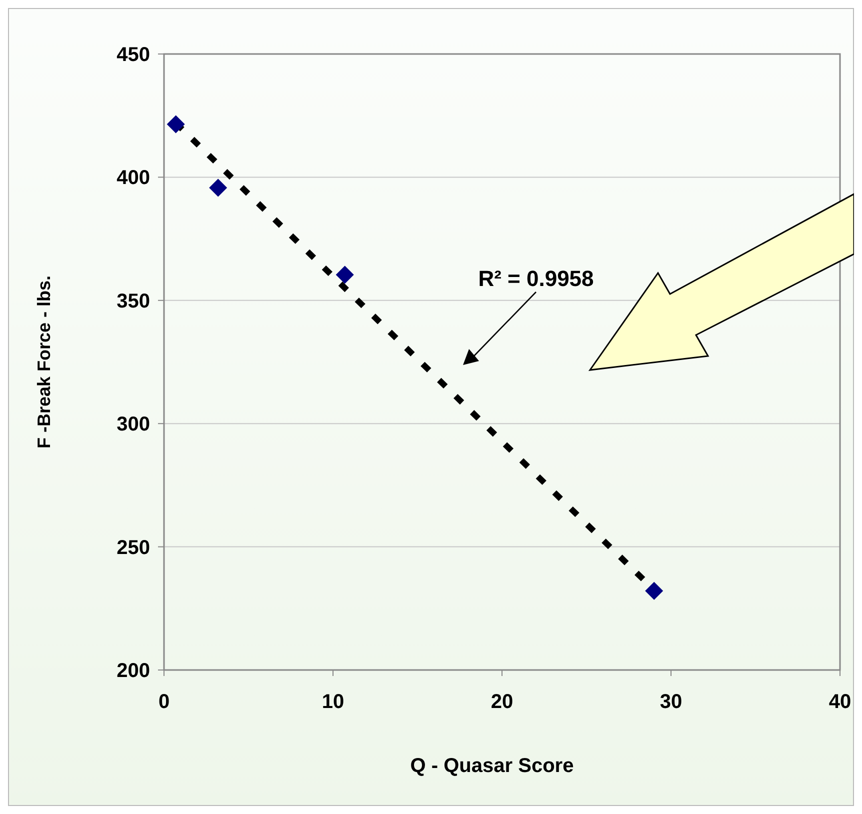 The image size is (862, 814). What do you see at coordinates (133, 425) in the screenshot?
I see `y-tick-label: 300` at bounding box center [133, 425].